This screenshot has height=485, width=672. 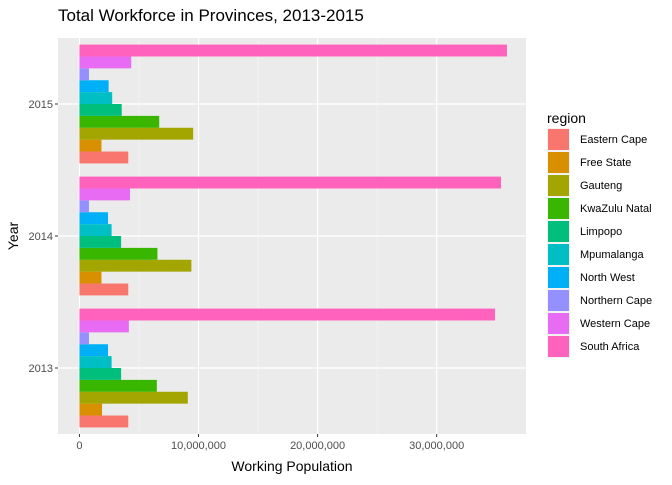 I want to click on x-tick-label: 20,000,000, so click(x=317, y=446).